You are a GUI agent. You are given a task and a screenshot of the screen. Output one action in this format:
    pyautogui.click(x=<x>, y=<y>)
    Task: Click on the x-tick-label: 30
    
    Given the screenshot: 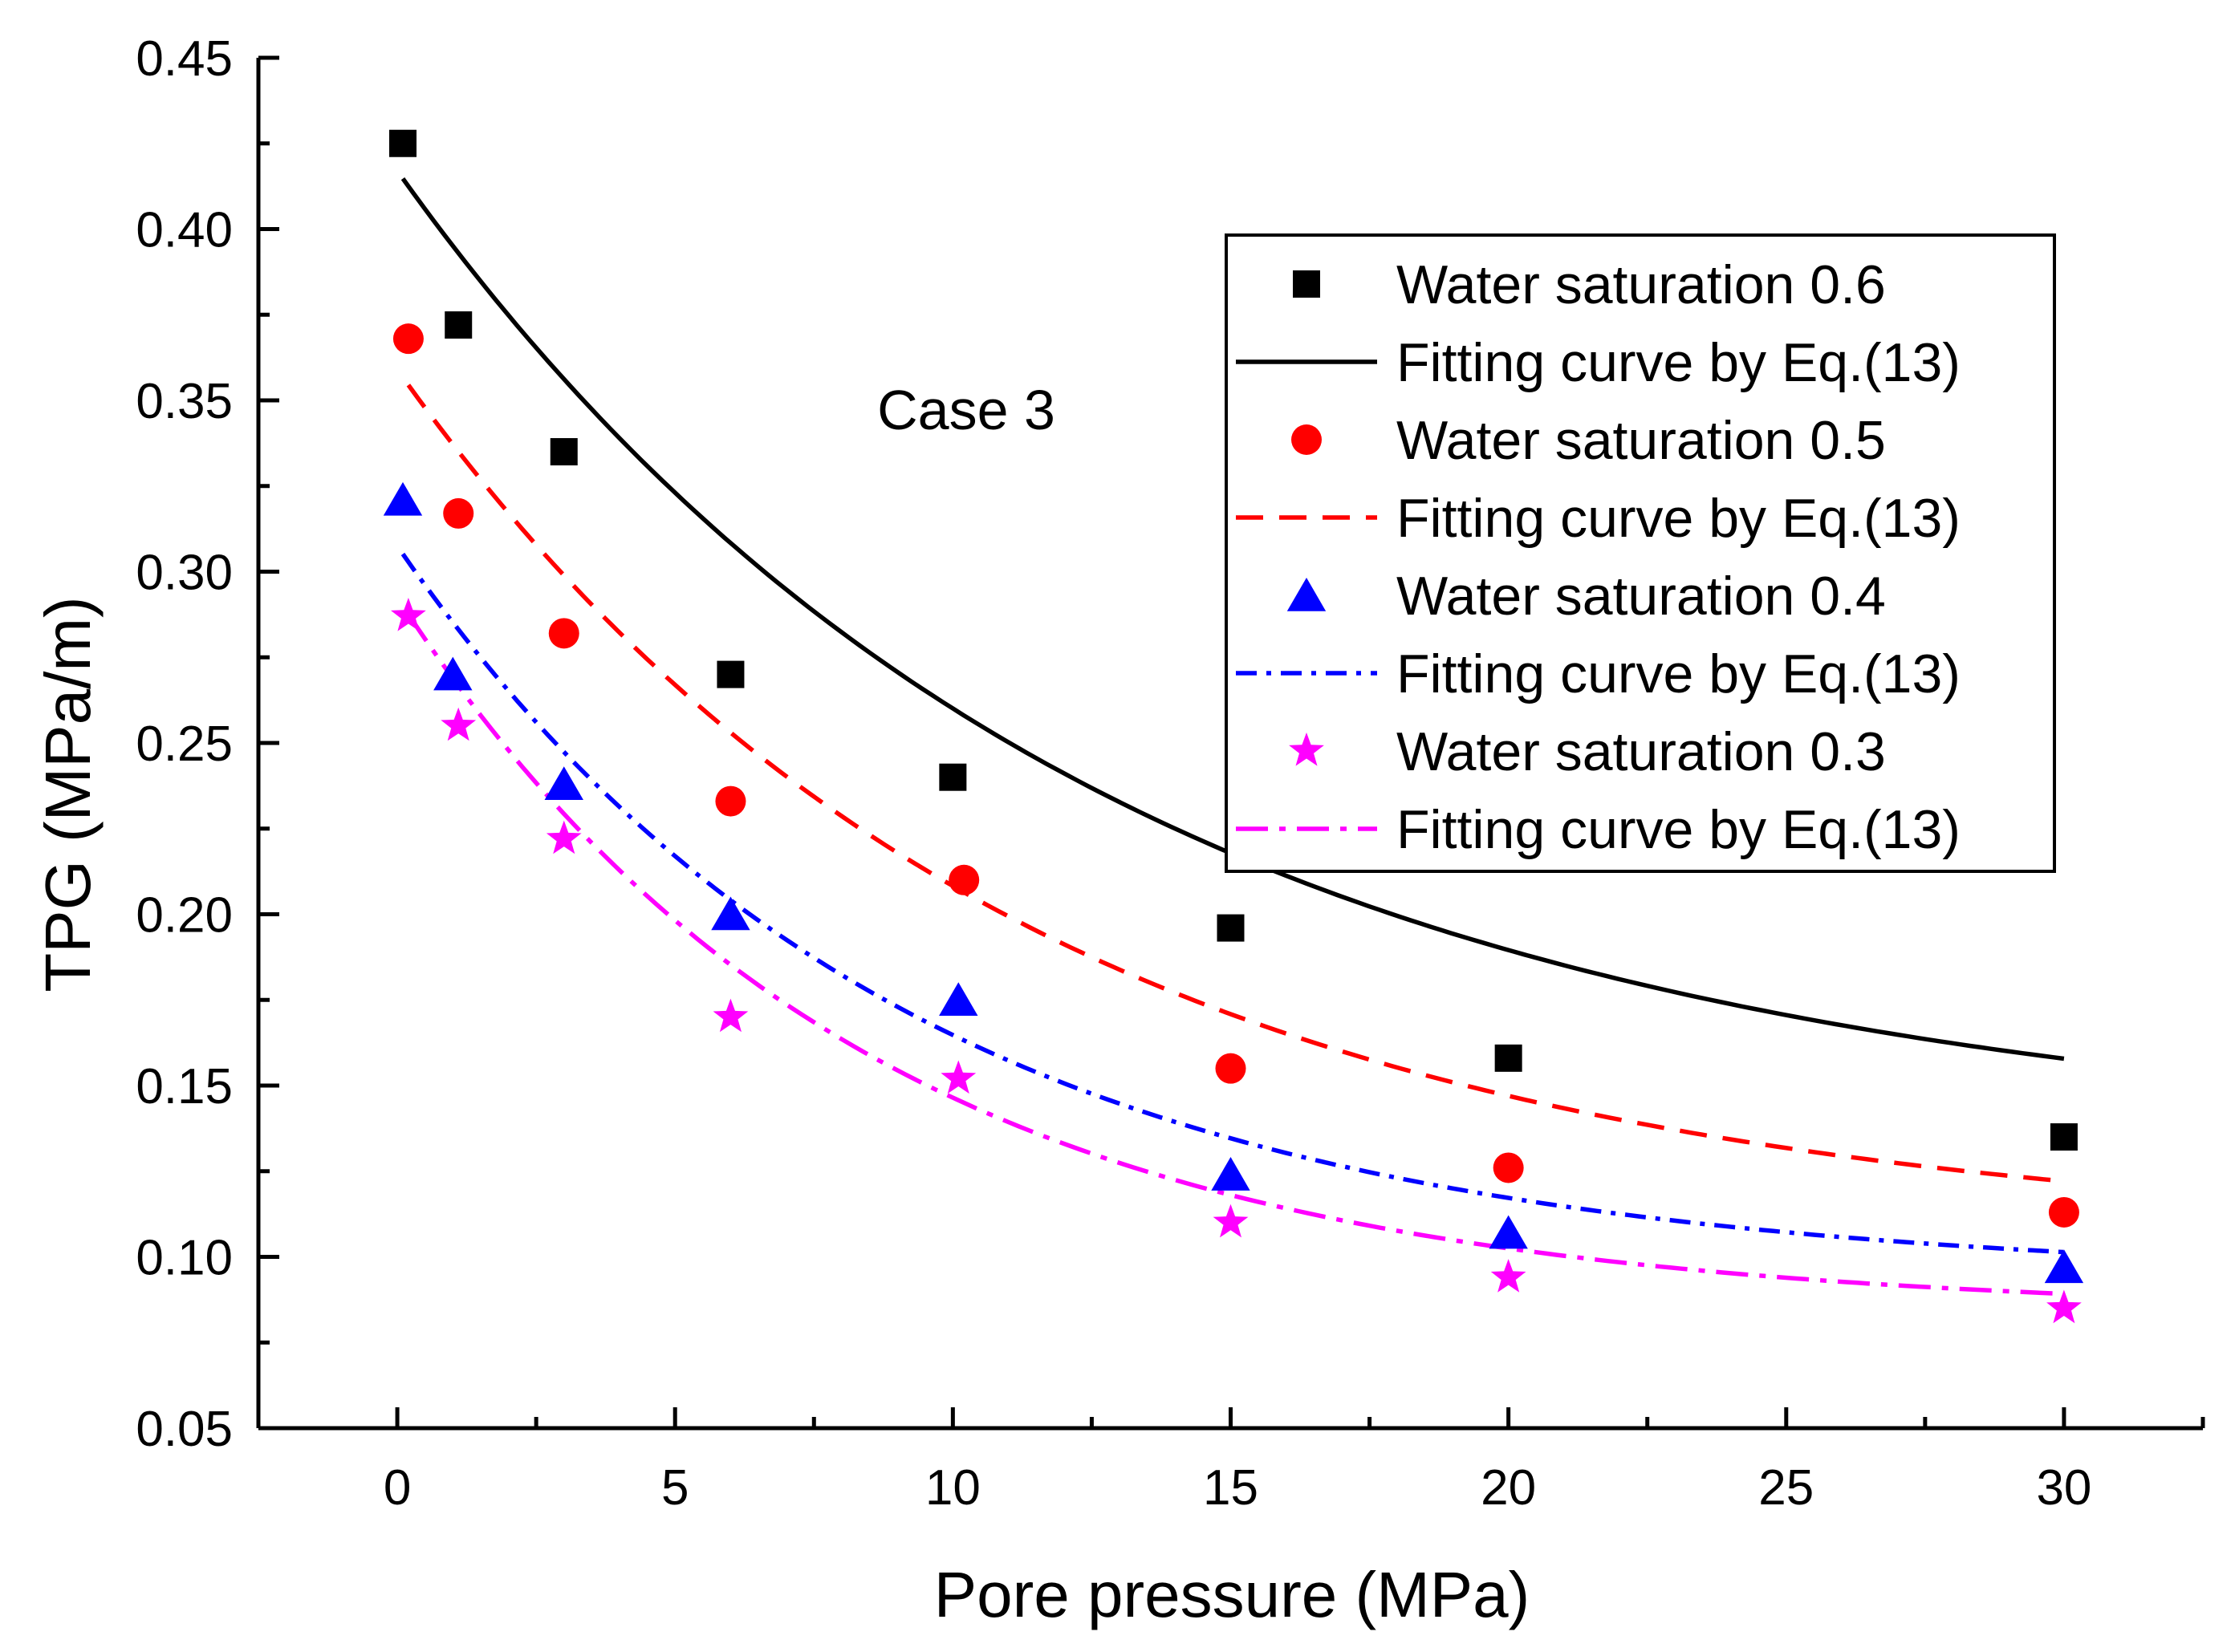 What is the action you would take?
    pyautogui.click(x=2063, y=1488)
    